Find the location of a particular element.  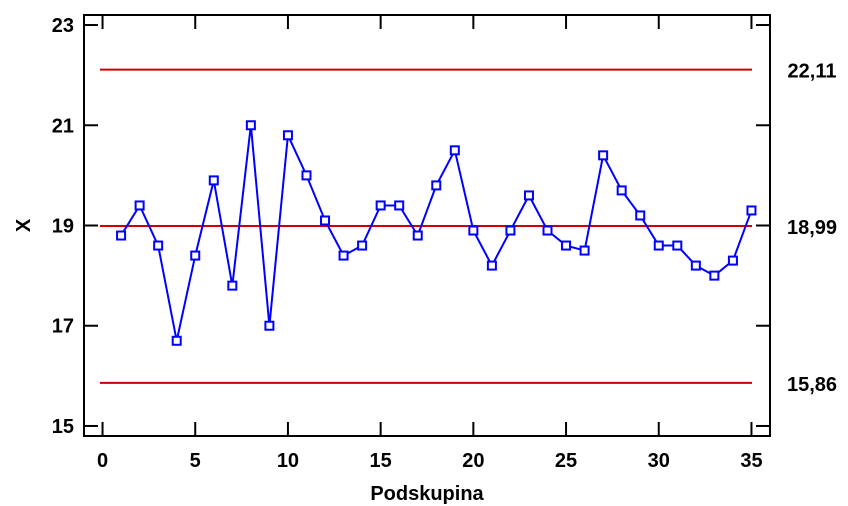

y-tick-label: 17 is located at coordinates (63, 327).